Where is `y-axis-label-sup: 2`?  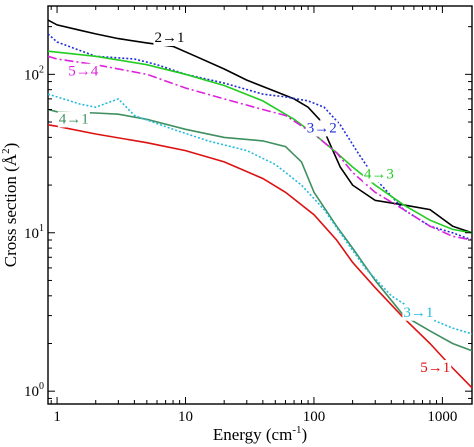 y-axis-label-sup: 2 is located at coordinates (6, 151).